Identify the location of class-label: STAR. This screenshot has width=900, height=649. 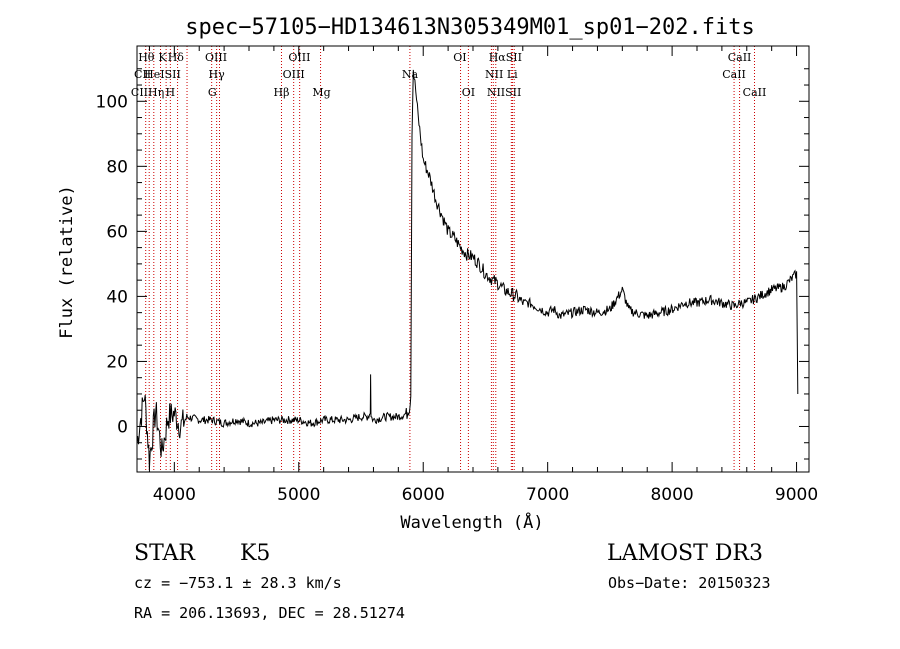
(165, 553).